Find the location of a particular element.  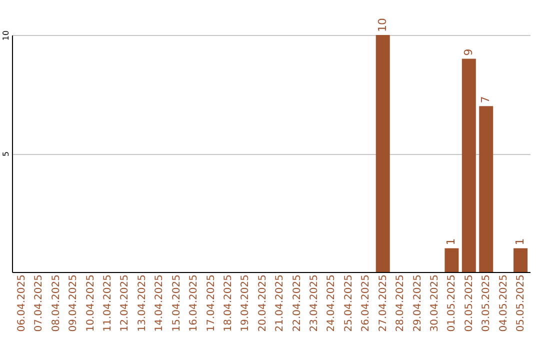

x-tick-label: 12.04.2025 is located at coordinates (125, 303).